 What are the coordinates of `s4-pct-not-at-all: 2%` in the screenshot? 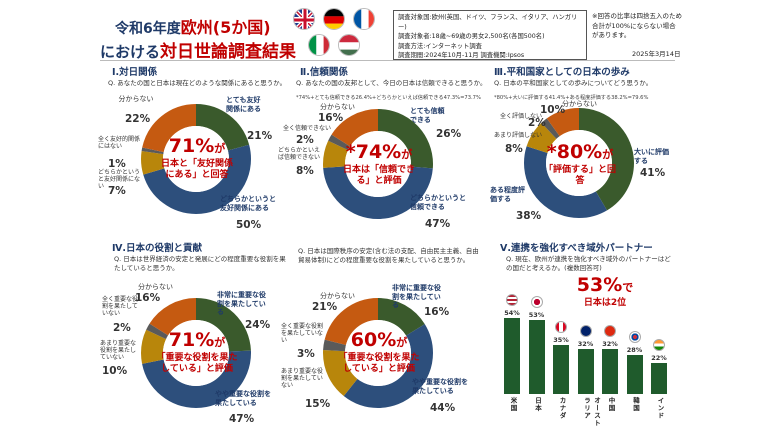 It's located at (122, 328).